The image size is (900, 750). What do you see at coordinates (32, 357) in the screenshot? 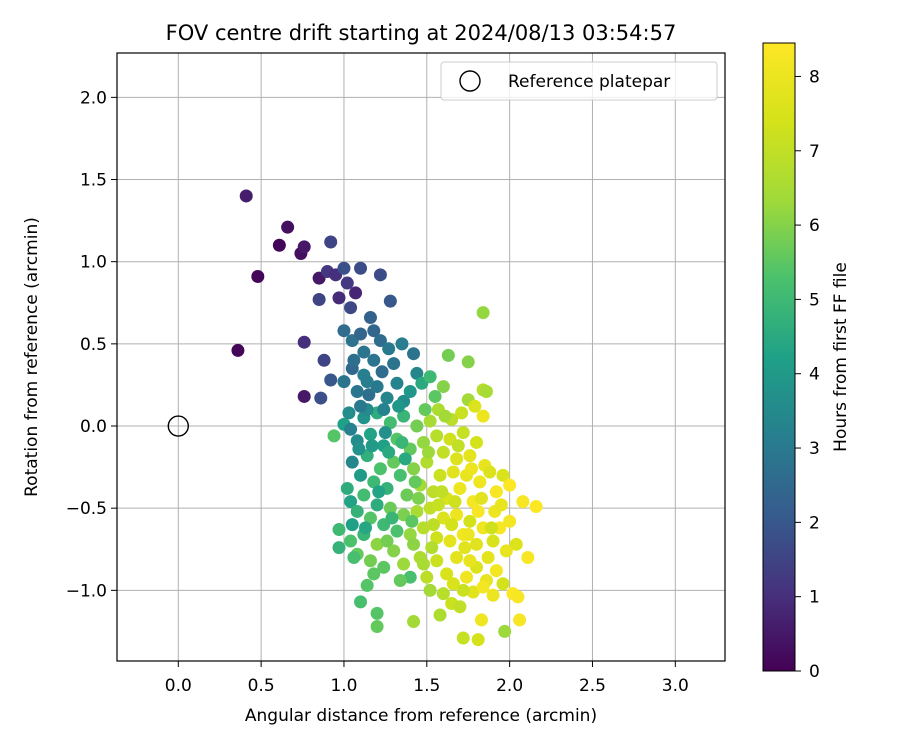
I see `y-axis-label: Rotation from reference (arcmin)` at bounding box center [32, 357].